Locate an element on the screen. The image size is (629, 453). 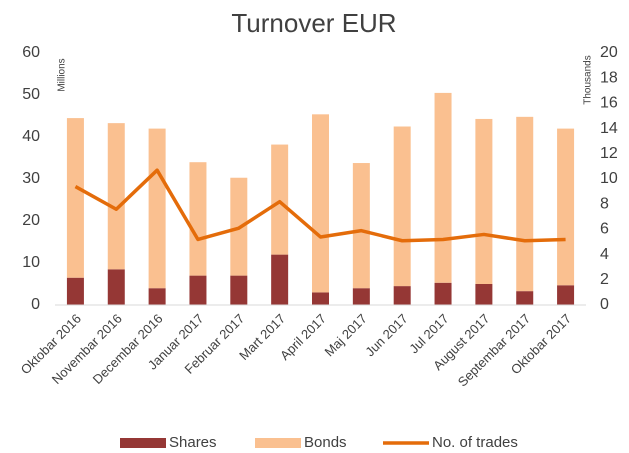
y-axis-label: Millions is located at coordinates (62, 74).